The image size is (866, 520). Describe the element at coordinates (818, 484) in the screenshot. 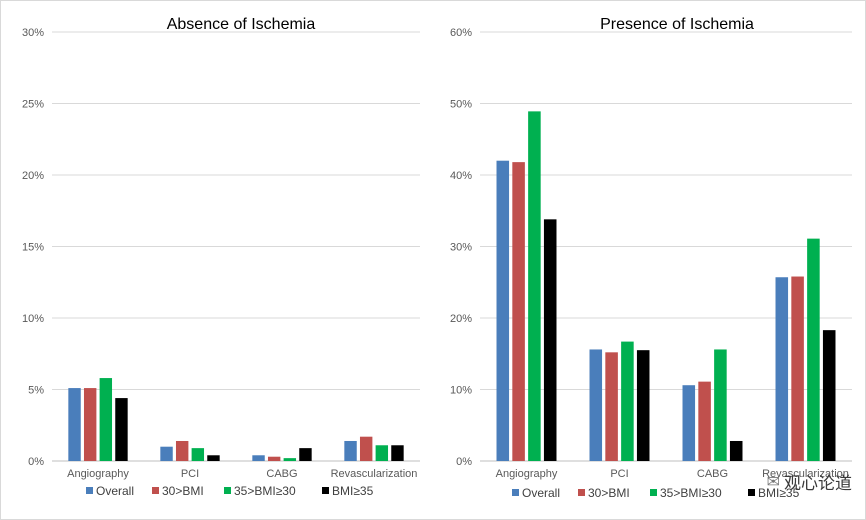

I see `watermark-text: 观心论道` at that location.